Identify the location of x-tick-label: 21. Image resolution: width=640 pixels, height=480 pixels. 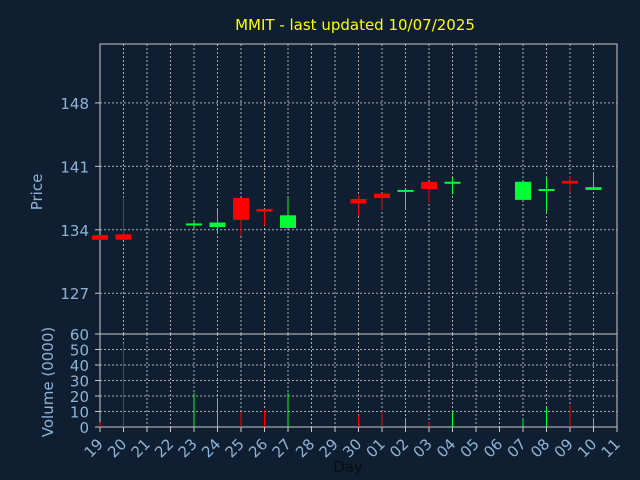
(141, 448).